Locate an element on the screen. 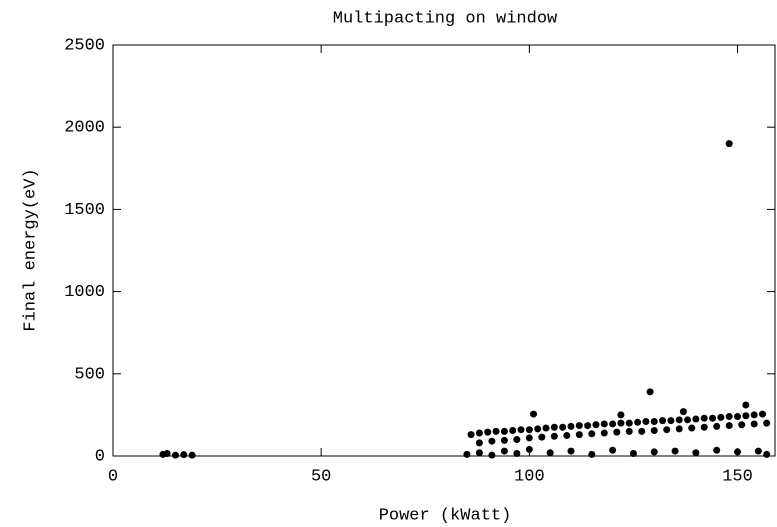 This screenshot has height=527, width=777. y-tick-label: 1500 is located at coordinates (84, 210).